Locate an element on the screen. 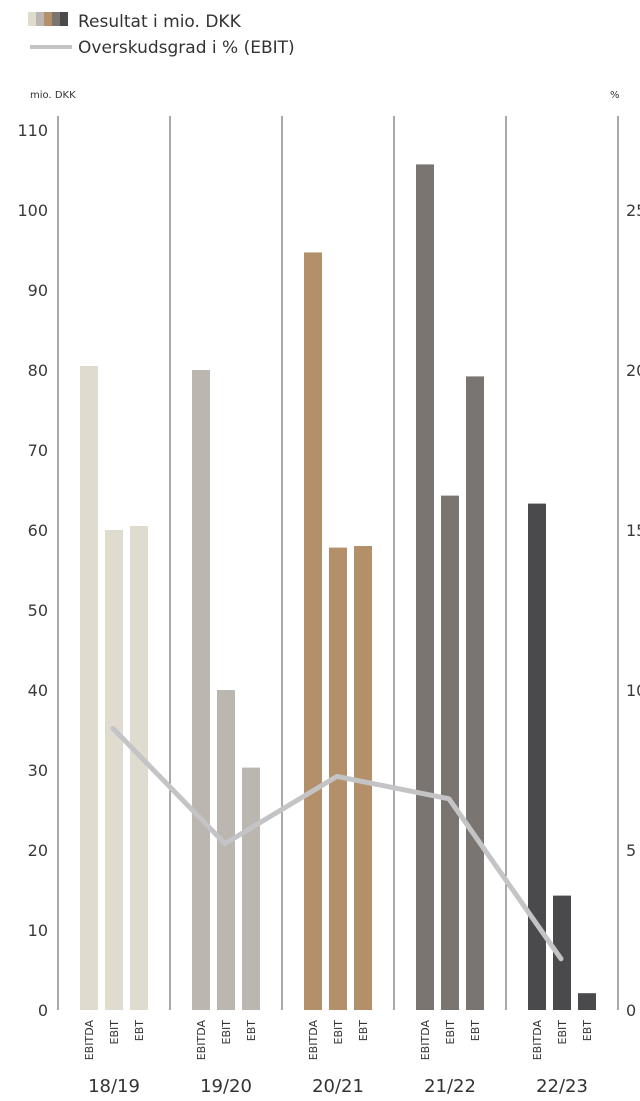  left-axis-unit: mio. DKK is located at coordinates (53, 95).